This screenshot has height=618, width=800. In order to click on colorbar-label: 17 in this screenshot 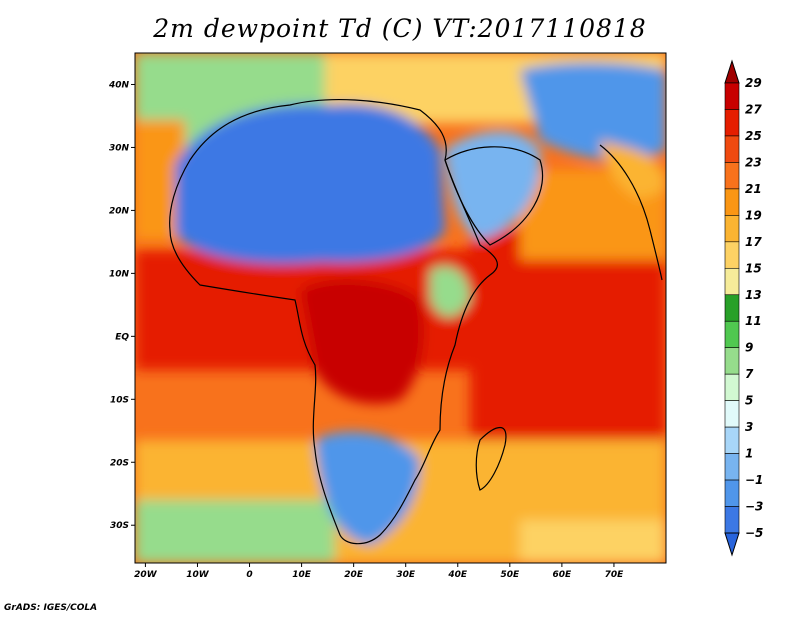, I will do `click(753, 242)`.